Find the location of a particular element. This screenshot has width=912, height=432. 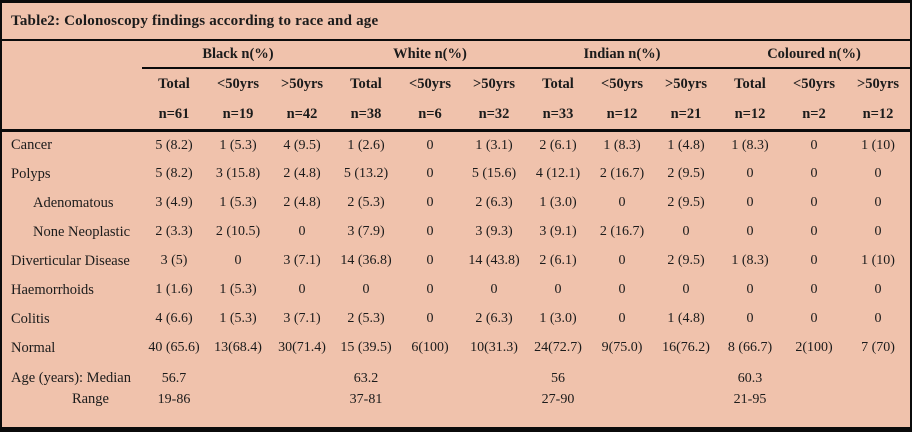

cell-value: 1 (10) is located at coordinates (878, 145).